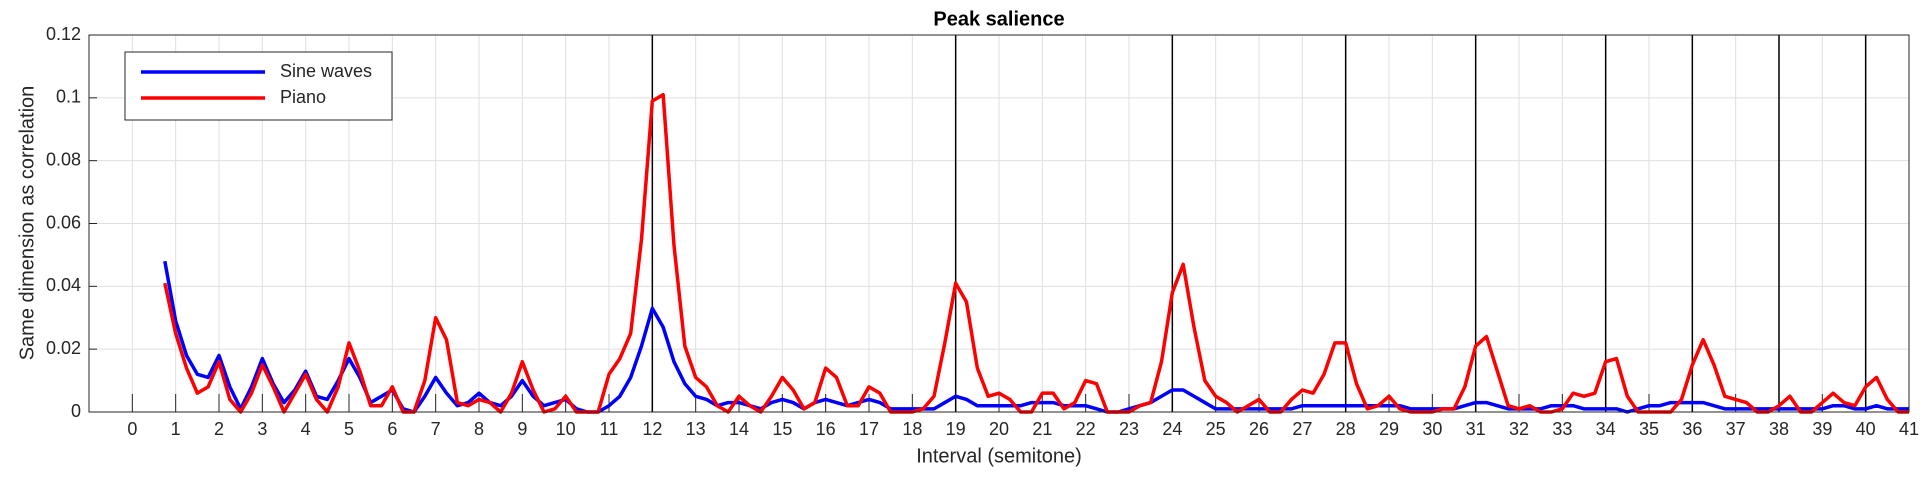 This screenshot has height=478, width=1930. I want to click on x-tick-label: 20, so click(999, 429).